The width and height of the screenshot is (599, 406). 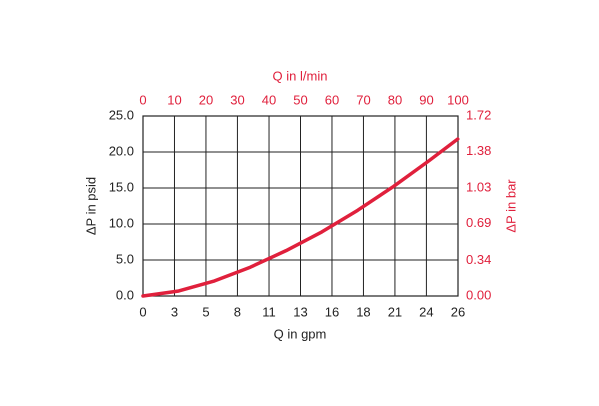 I want to click on x2-tick-label: 0, so click(x=142, y=99).